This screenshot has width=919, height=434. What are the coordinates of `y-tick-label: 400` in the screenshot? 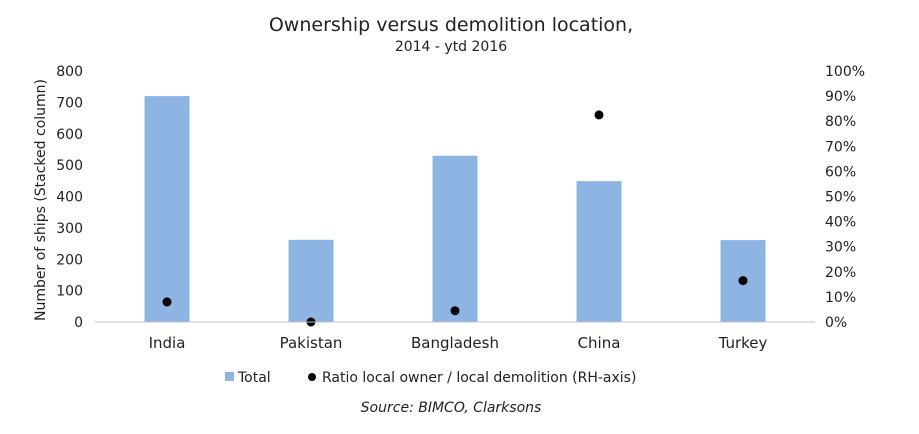 It's located at (69, 198).